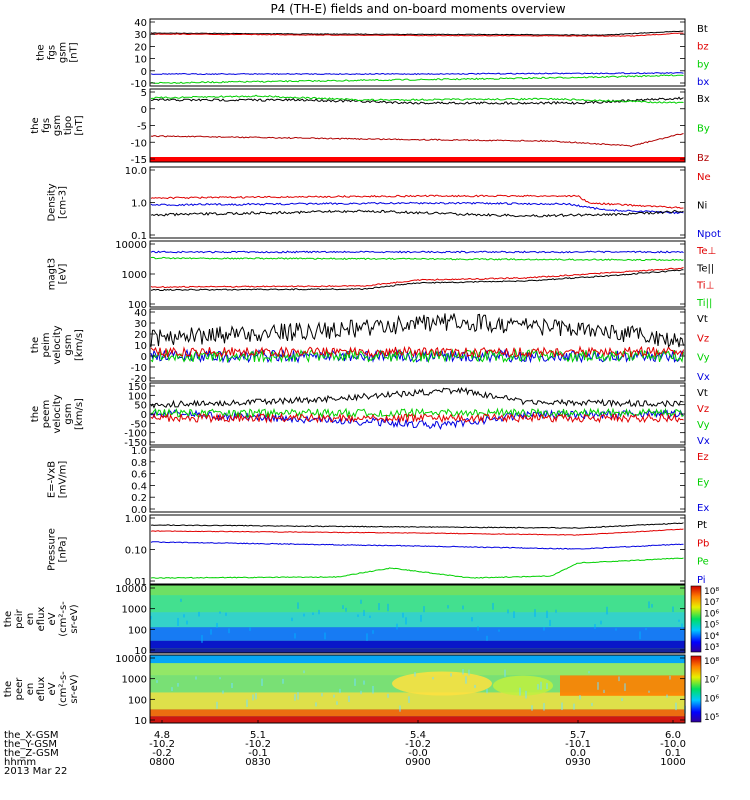 This screenshot has width=750, height=800. What do you see at coordinates (68, 125) in the screenshot?
I see `y-axis-label-line: tipo` at bounding box center [68, 125].